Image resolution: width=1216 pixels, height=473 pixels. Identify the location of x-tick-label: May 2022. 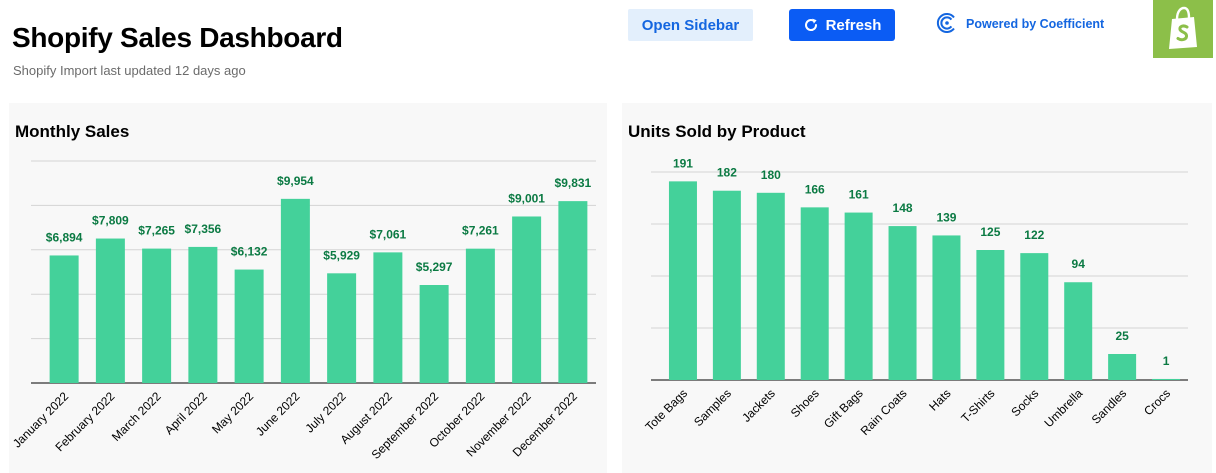
(232, 412).